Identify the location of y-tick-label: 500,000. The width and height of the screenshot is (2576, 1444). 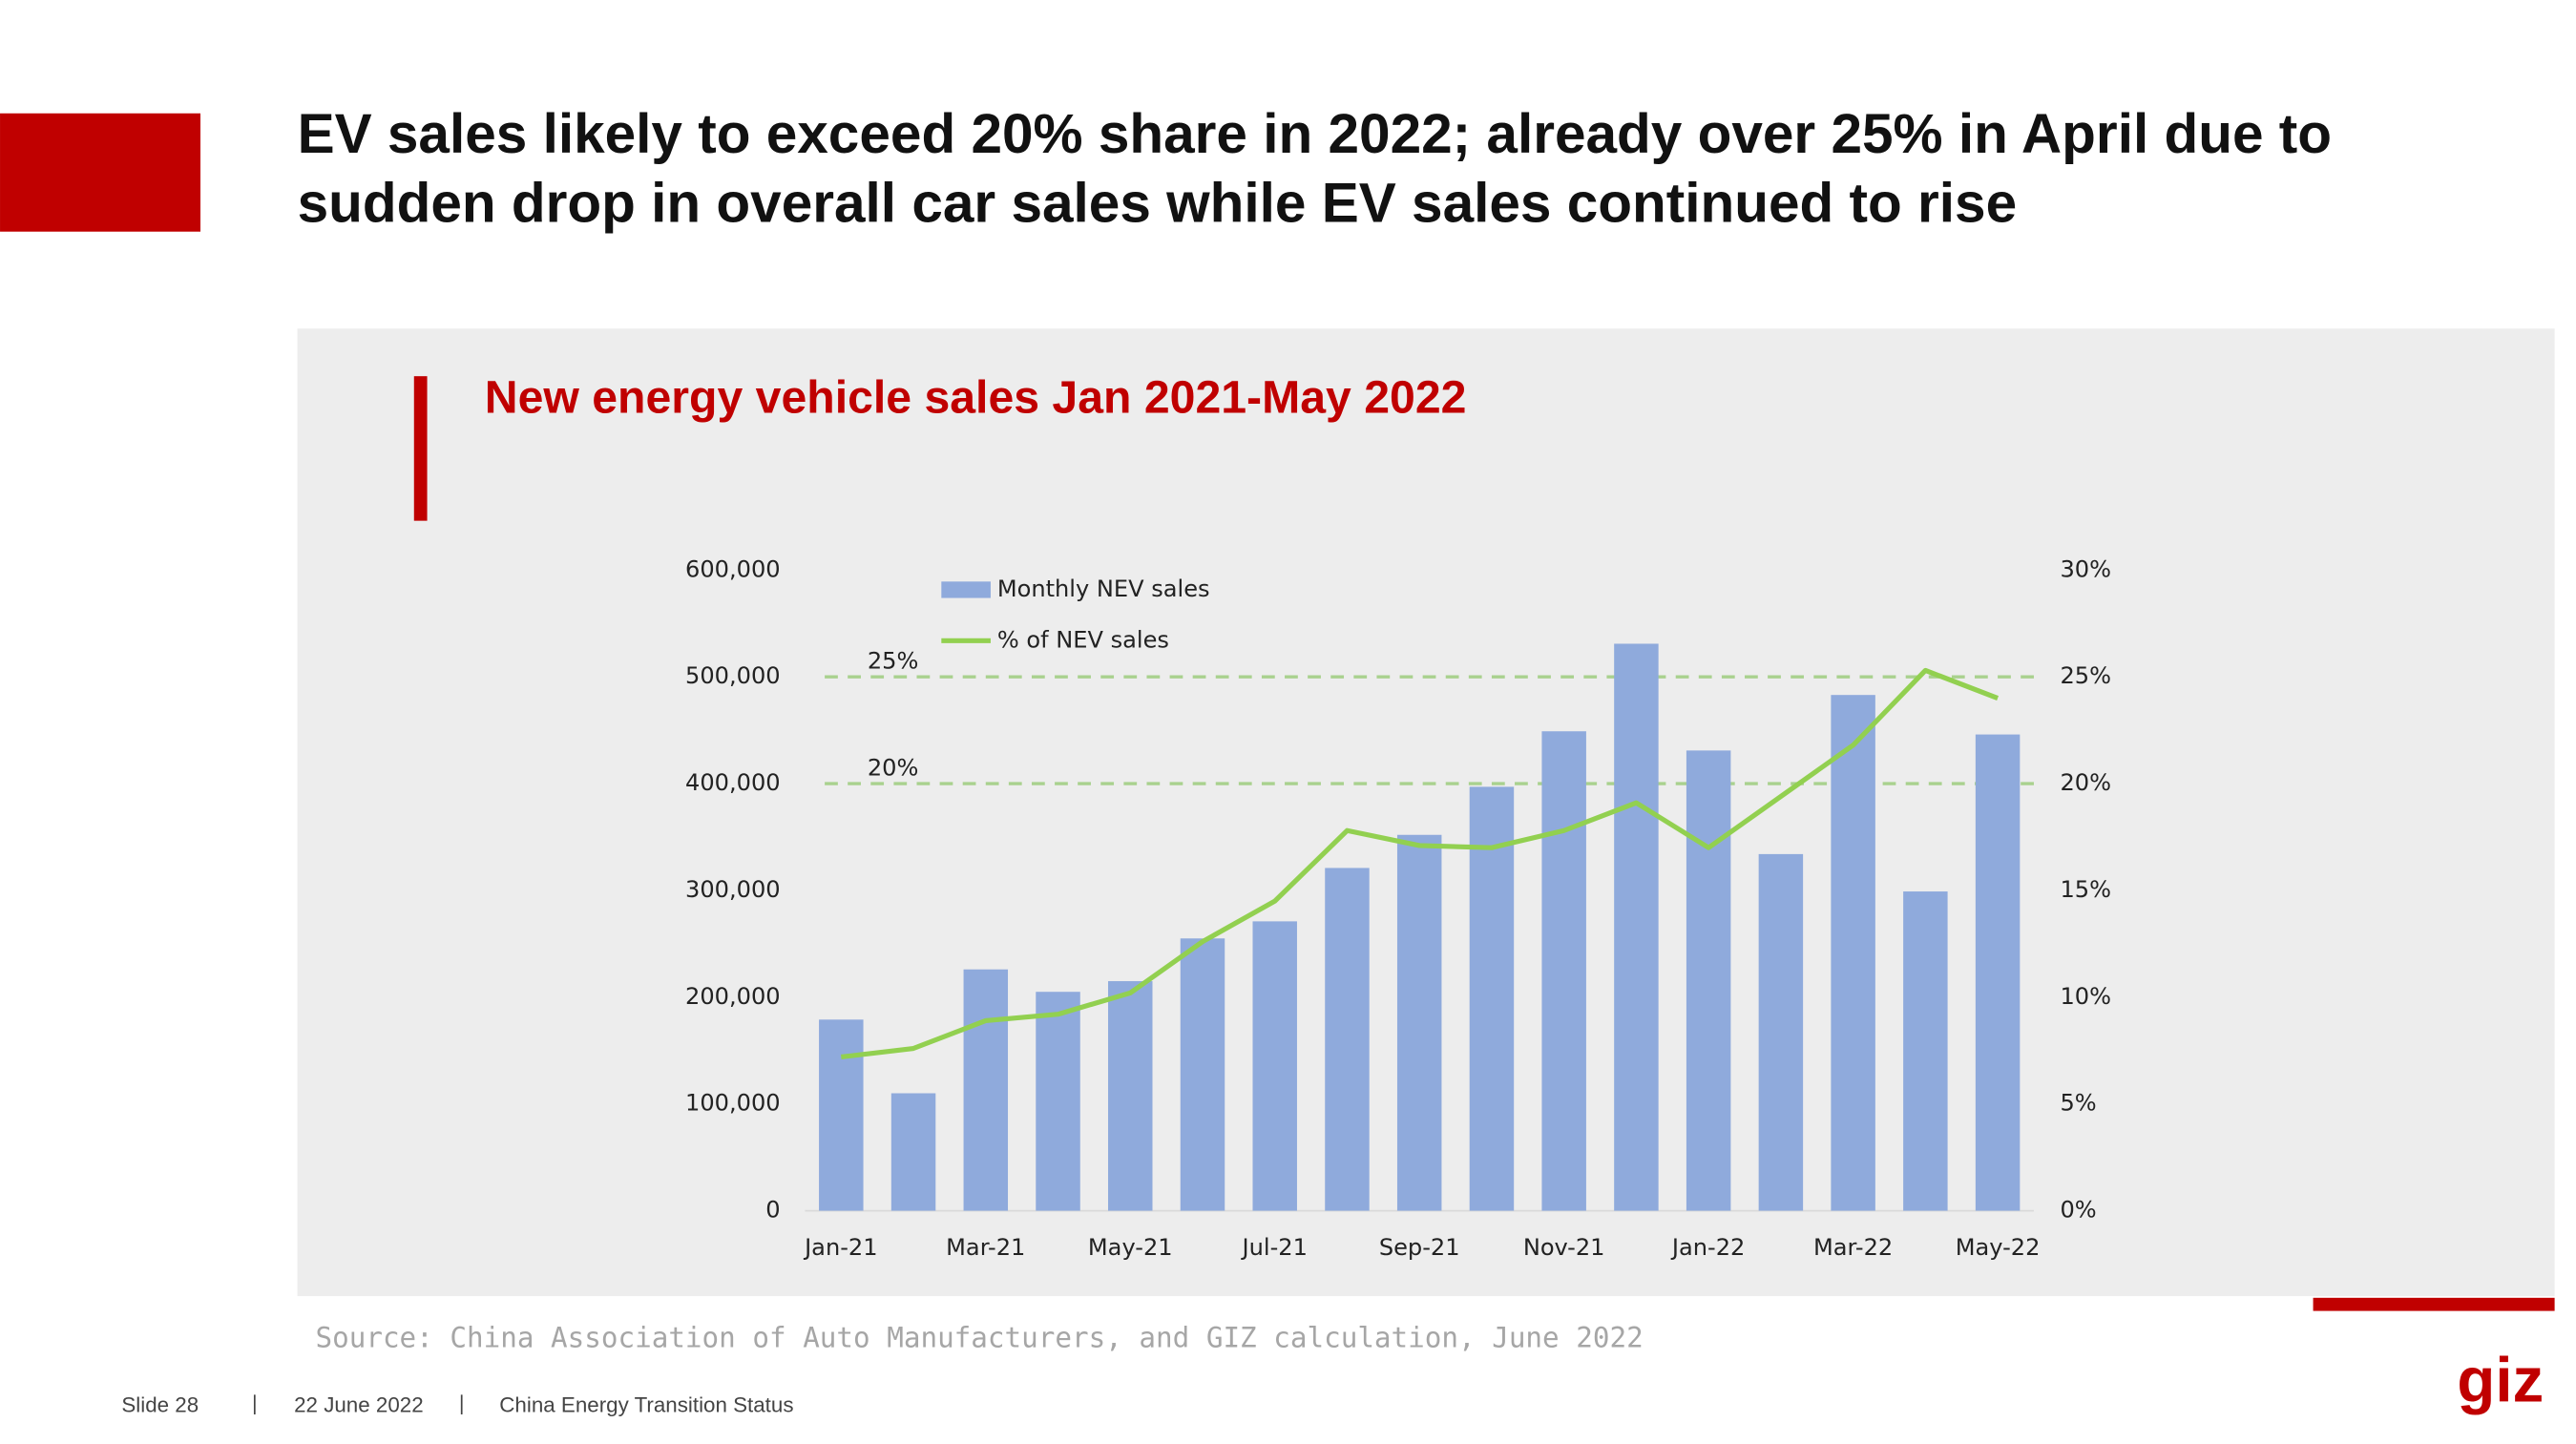
(733, 675).